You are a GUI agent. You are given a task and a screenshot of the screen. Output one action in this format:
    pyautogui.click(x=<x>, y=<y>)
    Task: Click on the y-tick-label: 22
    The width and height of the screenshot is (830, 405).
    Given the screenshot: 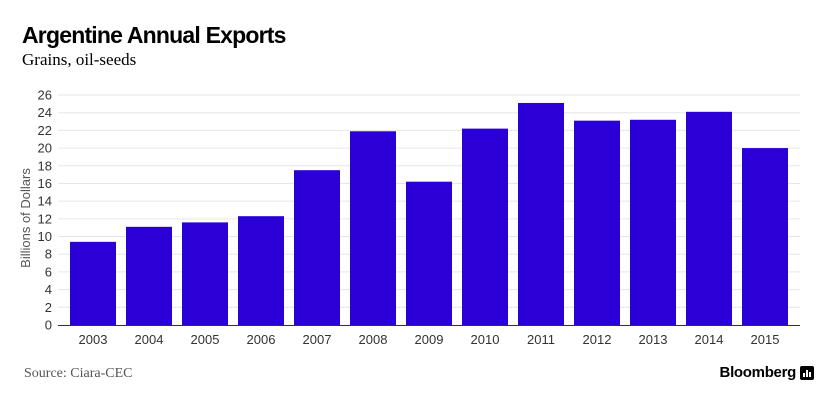 What is the action you would take?
    pyautogui.click(x=45, y=130)
    